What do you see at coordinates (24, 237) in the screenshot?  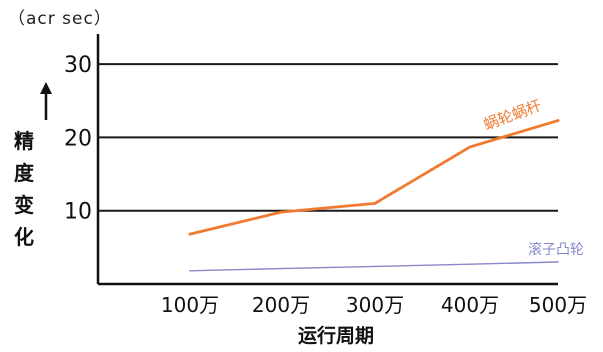 I see `y-axis-label-char: 化` at bounding box center [24, 237].